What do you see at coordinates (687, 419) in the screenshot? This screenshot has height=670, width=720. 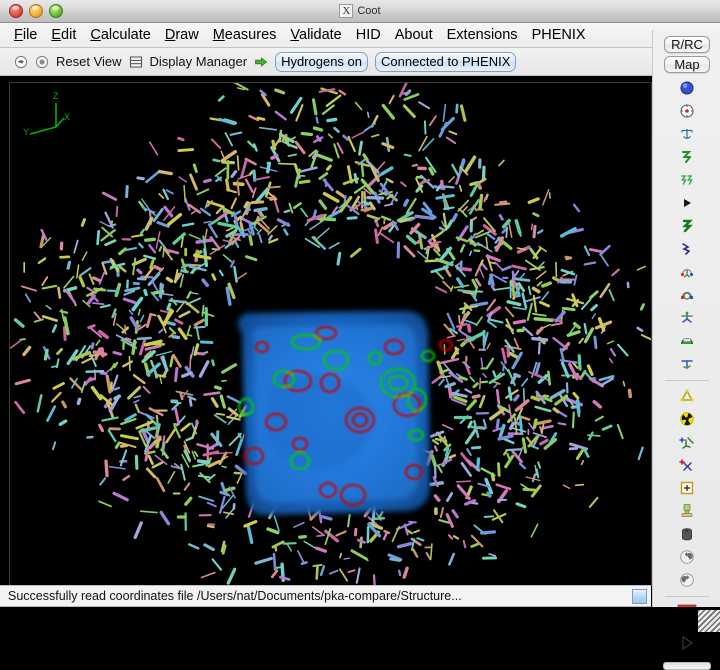 I see `mutate-autofit-icon` at bounding box center [687, 419].